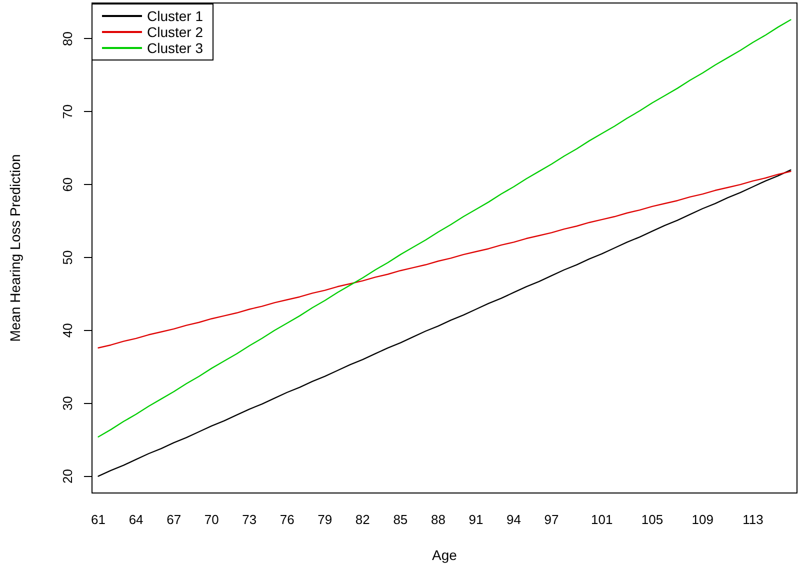  What do you see at coordinates (325, 519) in the screenshot?
I see `x-tick-label: 79` at bounding box center [325, 519].